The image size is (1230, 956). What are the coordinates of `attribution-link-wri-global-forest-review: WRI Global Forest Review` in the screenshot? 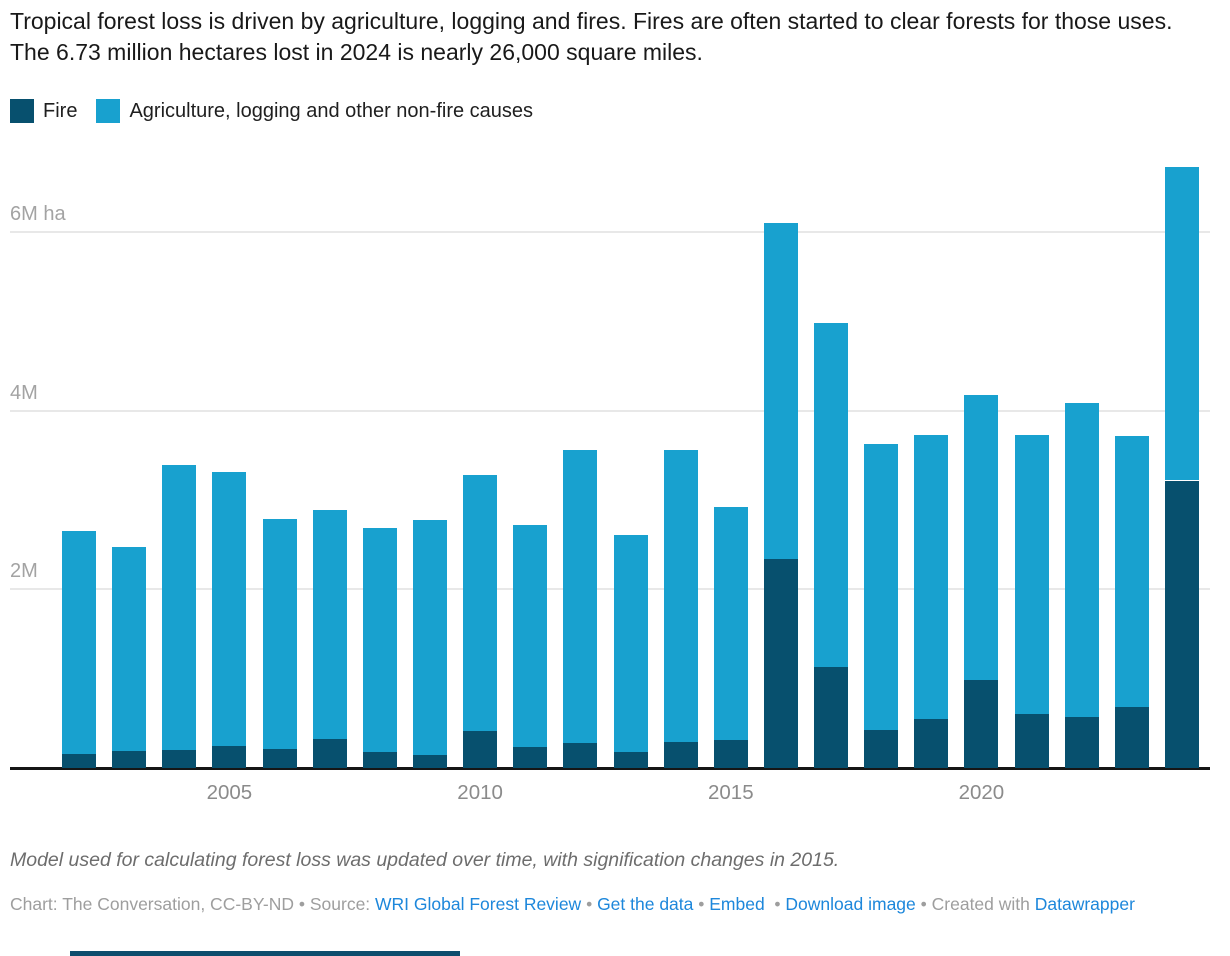 It's located at (478, 904).